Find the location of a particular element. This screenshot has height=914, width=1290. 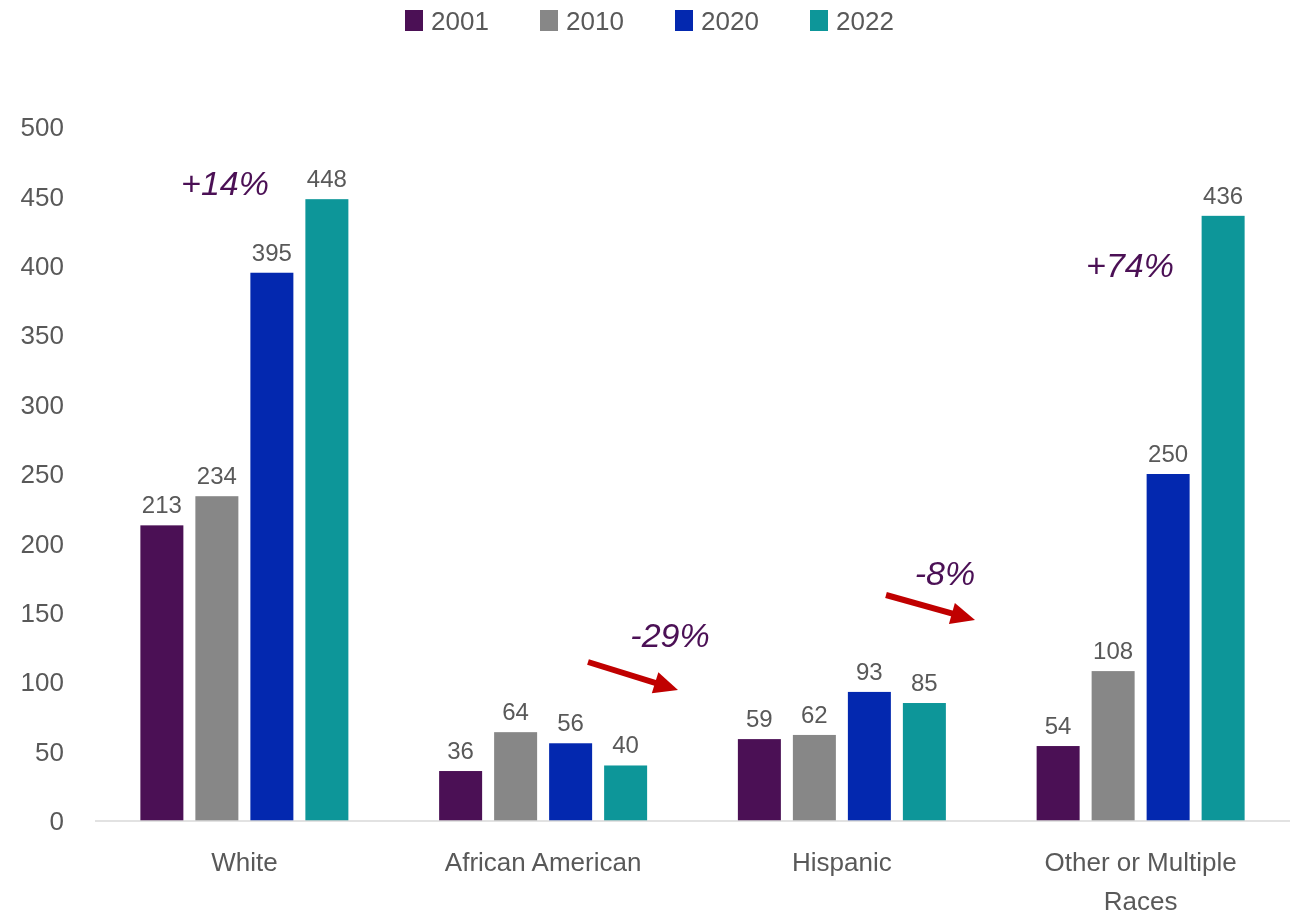

data-label: 108 is located at coordinates (1113, 651).